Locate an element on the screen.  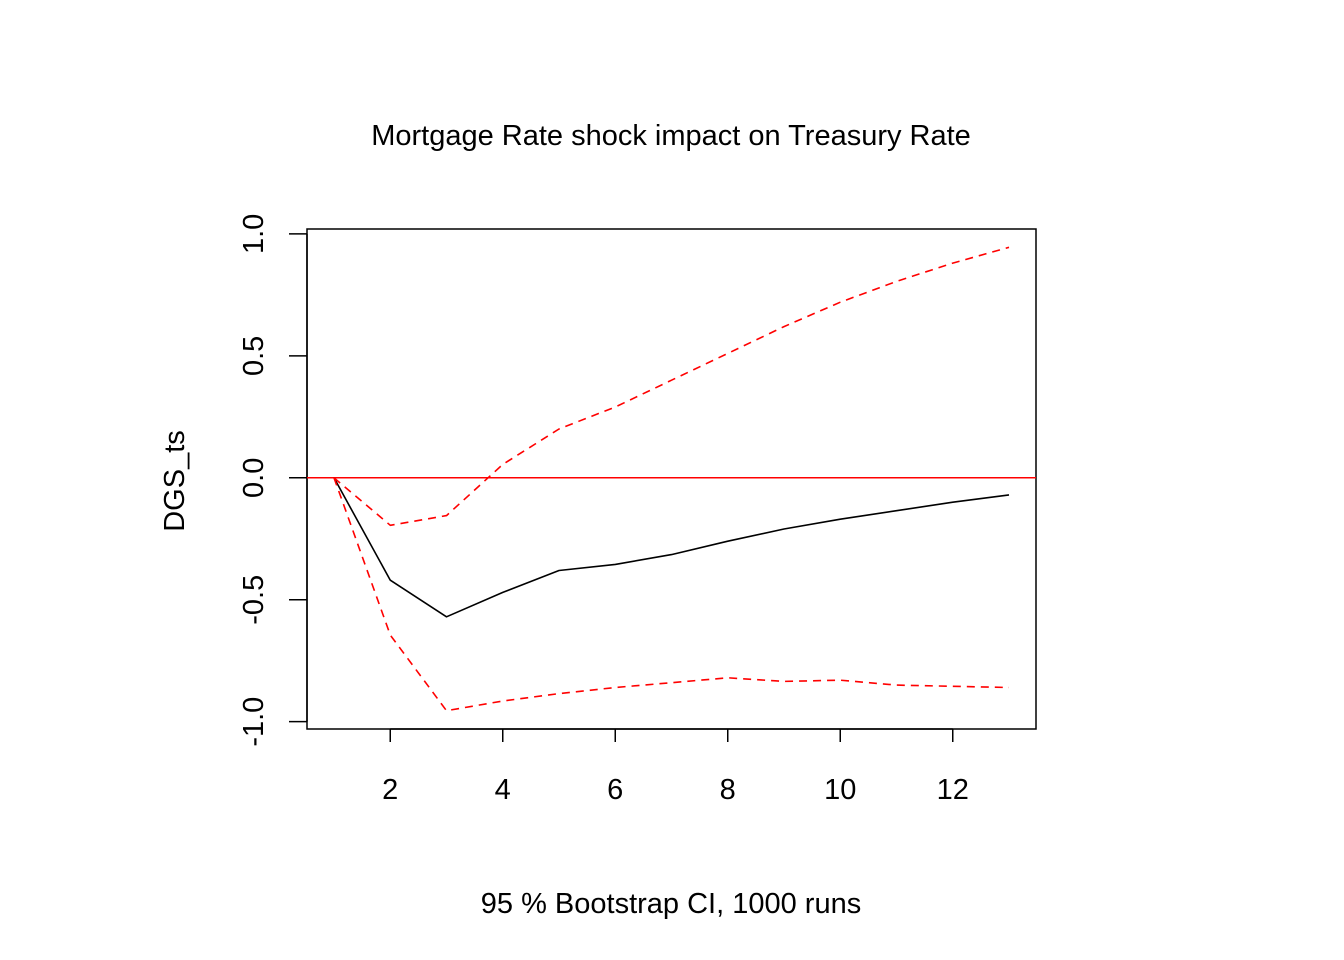
y-tick-label: -0.5 is located at coordinates (254, 600).